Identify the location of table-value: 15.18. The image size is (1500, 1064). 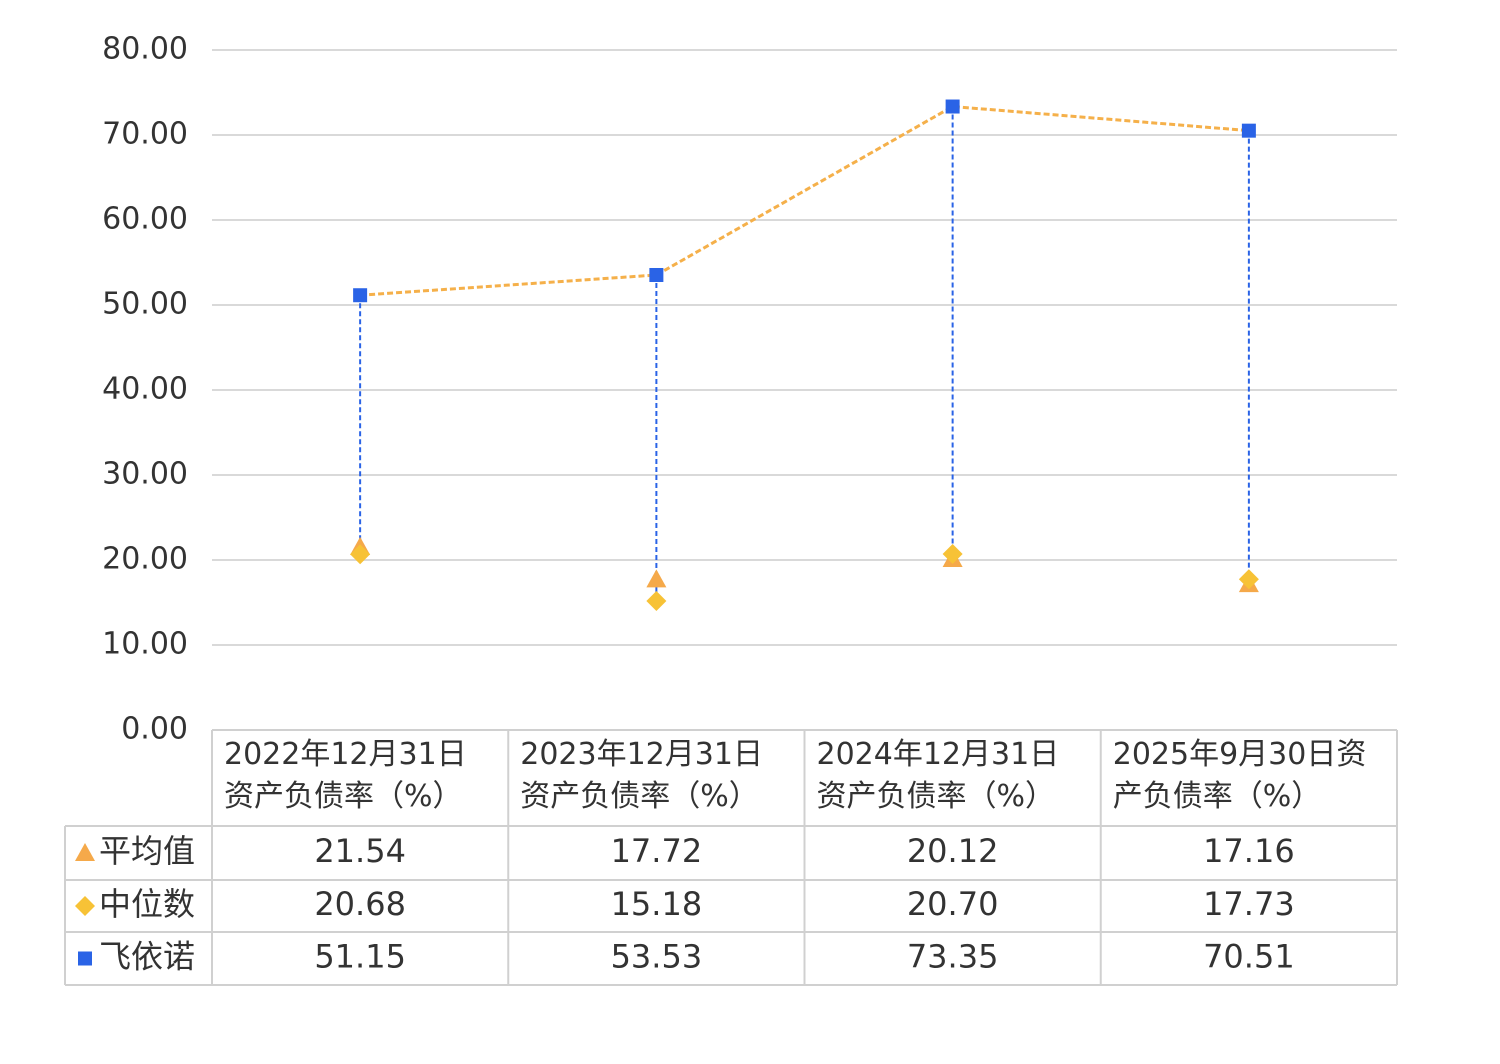
(657, 904).